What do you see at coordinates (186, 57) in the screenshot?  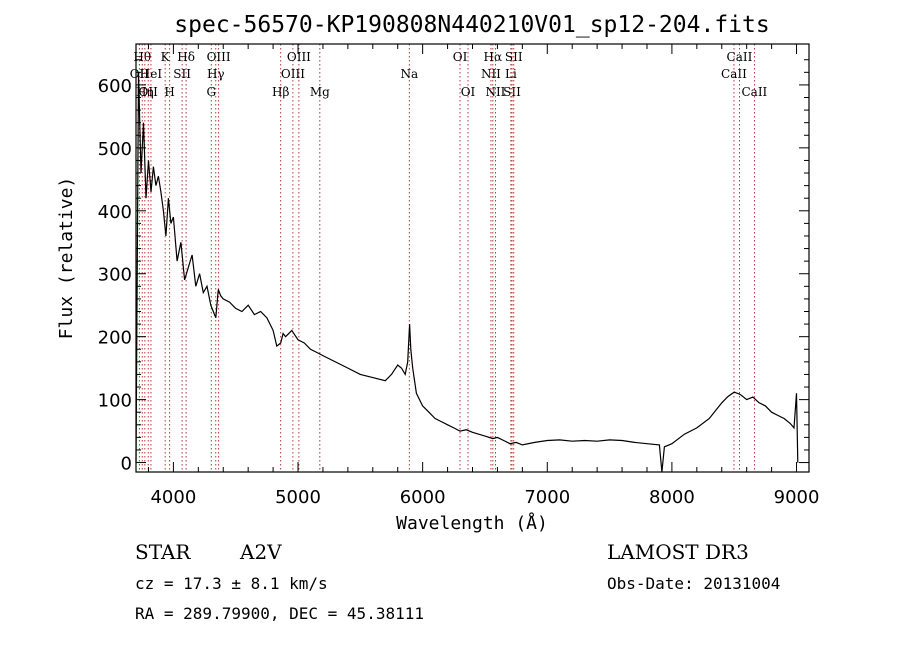 I see `spectral-line-label: Hδ` at bounding box center [186, 57].